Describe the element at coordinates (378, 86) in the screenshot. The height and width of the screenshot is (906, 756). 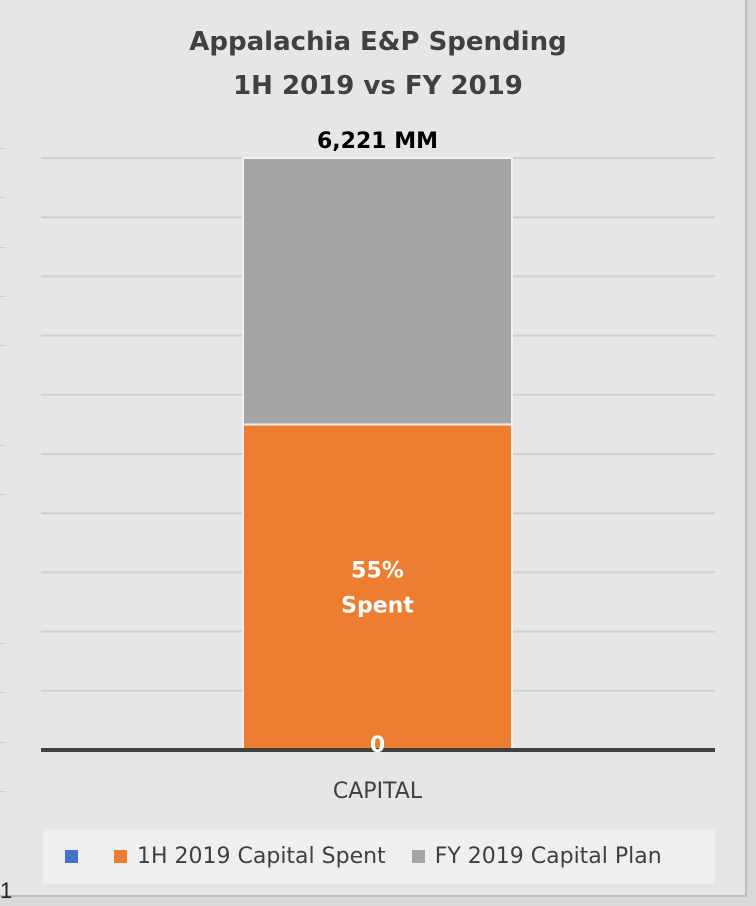
I see `chart-subtitle: 1H 2019 vs FY 2019` at that location.